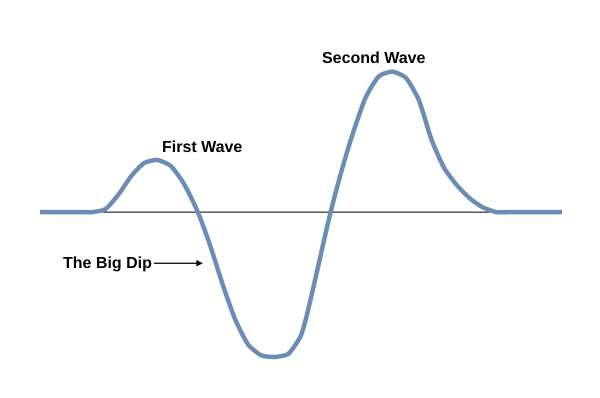 The image size is (600, 398). I want to click on text: Second Wave, so click(374, 58).